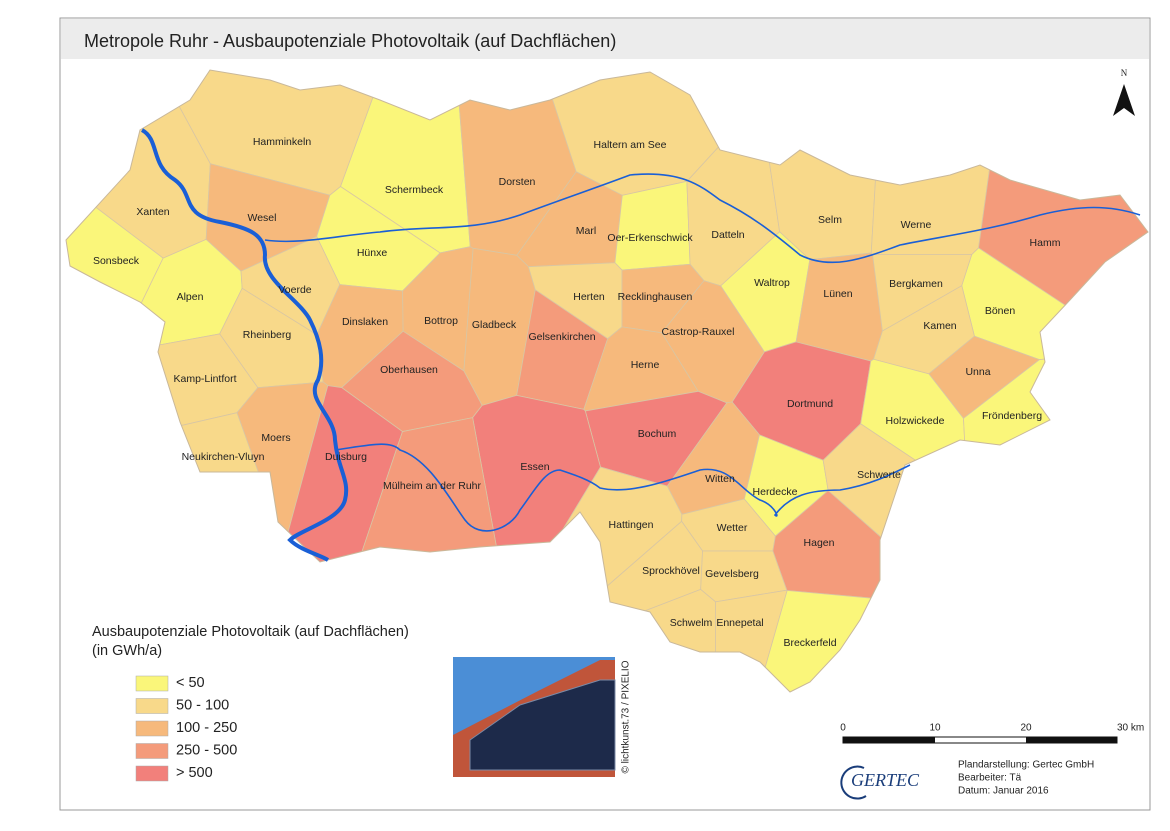 The height and width of the screenshot is (831, 1170). I want to click on city-label: Essen, so click(534, 467).